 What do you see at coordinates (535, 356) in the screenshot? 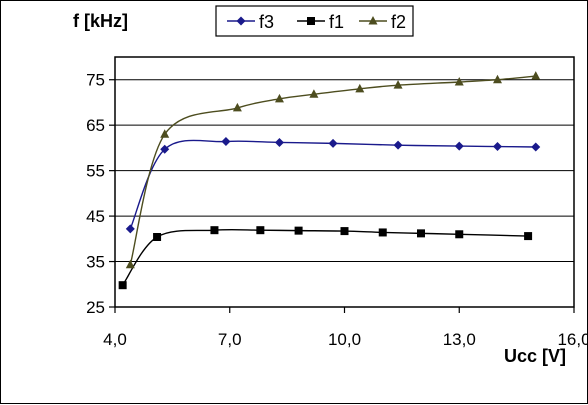
I see `x-axis-title: Ucc [V]` at bounding box center [535, 356].